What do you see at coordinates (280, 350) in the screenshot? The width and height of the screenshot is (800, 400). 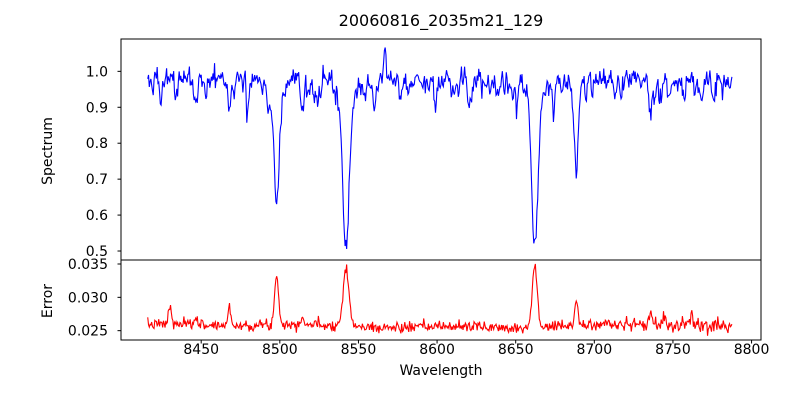 I see `x-tick-label: 8500` at bounding box center [280, 350].